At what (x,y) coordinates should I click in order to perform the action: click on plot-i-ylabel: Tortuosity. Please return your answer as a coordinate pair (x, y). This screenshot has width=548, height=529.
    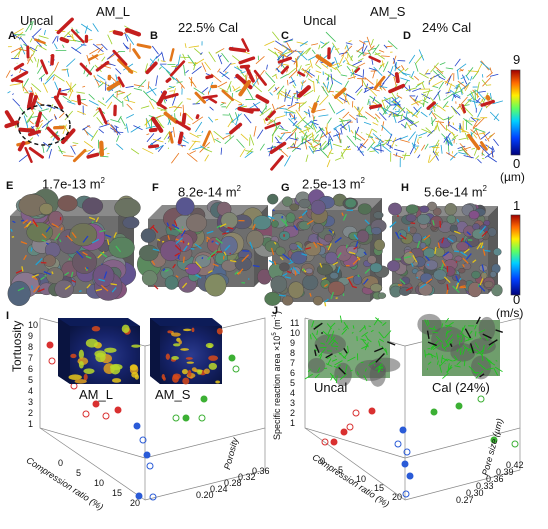
    Looking at the image, I should click on (17, 346).